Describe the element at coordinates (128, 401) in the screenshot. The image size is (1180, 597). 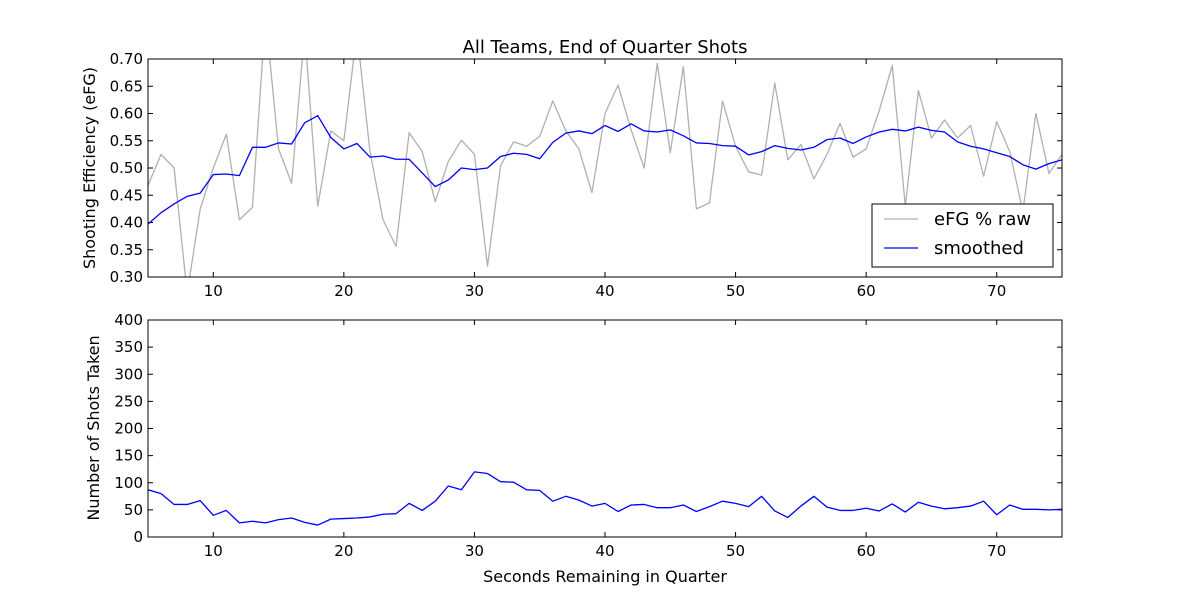
I see `y-tick-label: 250` at that location.